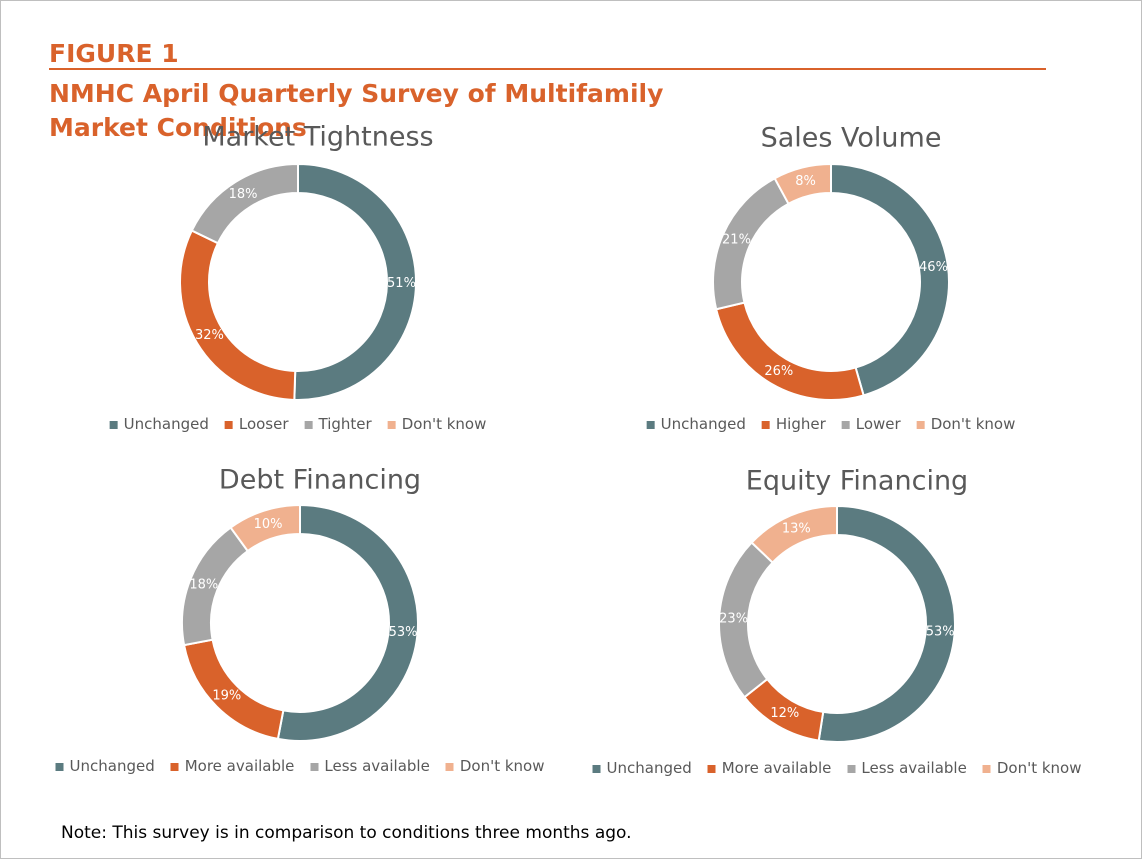 The image size is (1142, 859). I want to click on chart-title: Debt Financing, so click(320, 480).